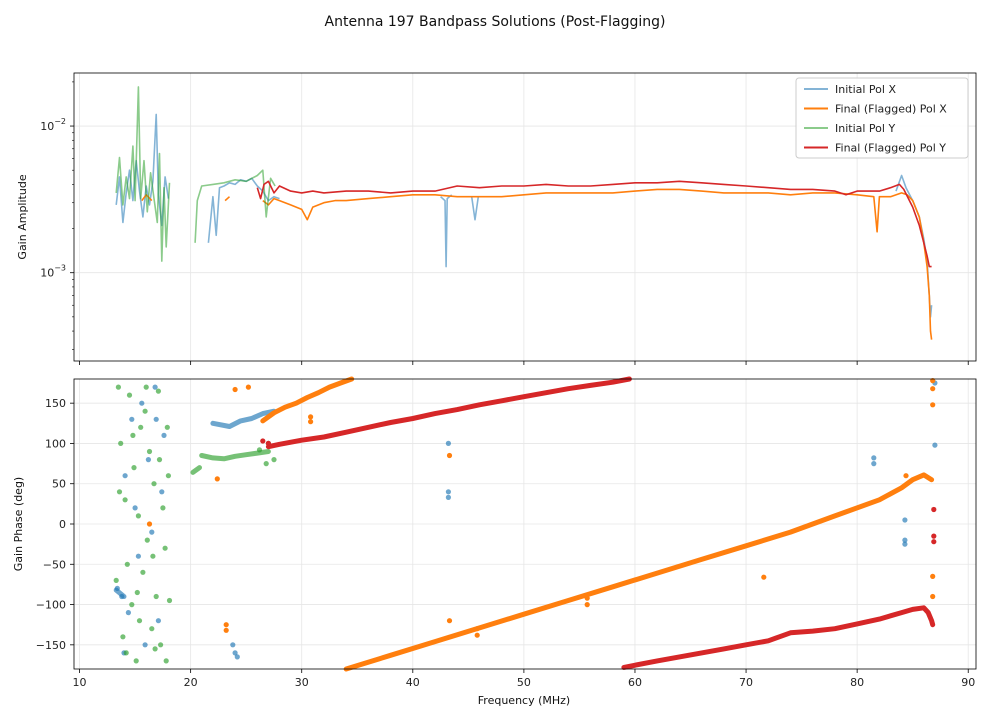 The height and width of the screenshot is (720, 990). Describe the element at coordinates (857, 682) in the screenshot. I see `phase-x-tick-label: 80` at that location.